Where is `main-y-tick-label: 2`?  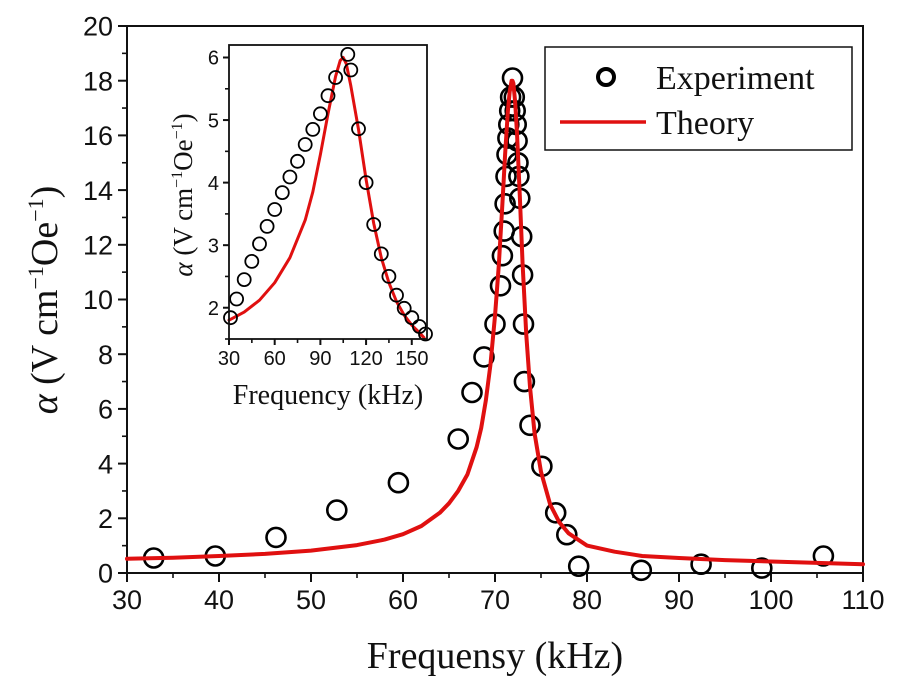
main-y-tick-label: 2 is located at coordinates (105, 519).